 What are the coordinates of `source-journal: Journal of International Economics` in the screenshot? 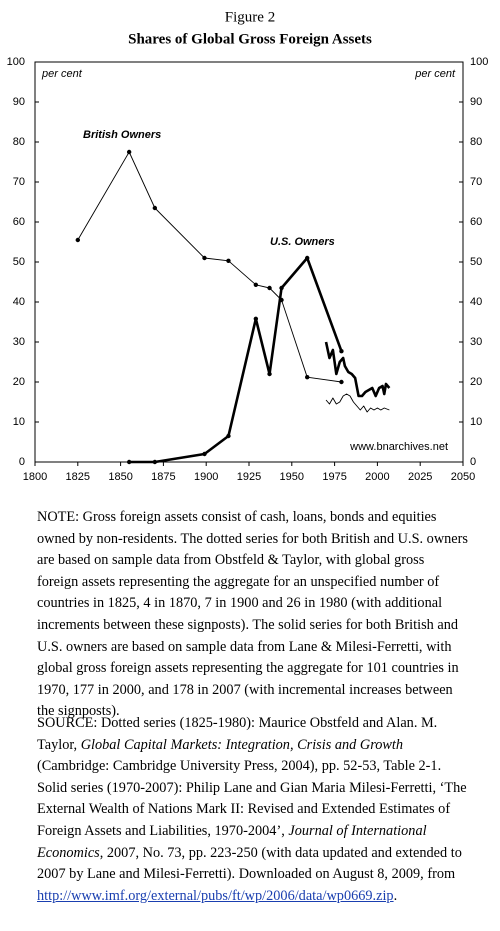 It's located at (232, 841).